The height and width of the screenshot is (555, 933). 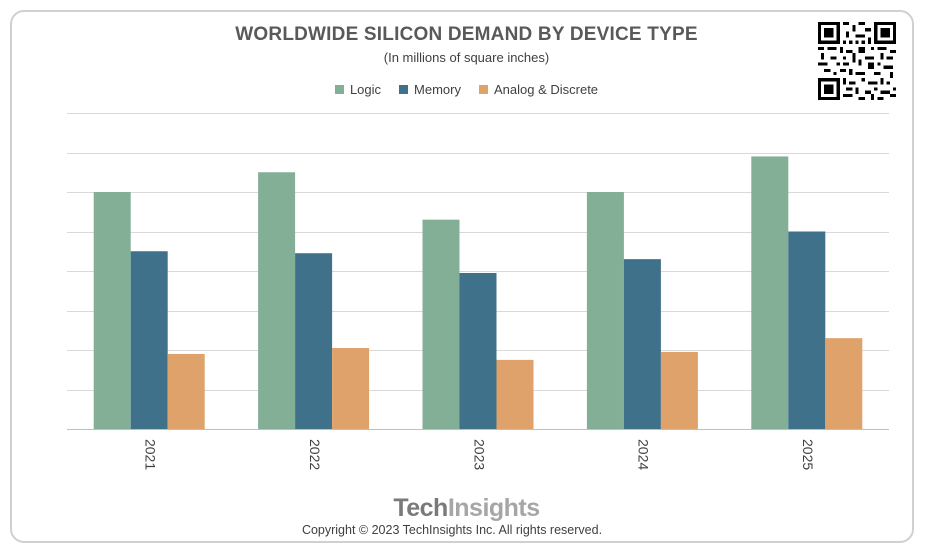 I want to click on bar-memory-2022, so click(x=314, y=341).